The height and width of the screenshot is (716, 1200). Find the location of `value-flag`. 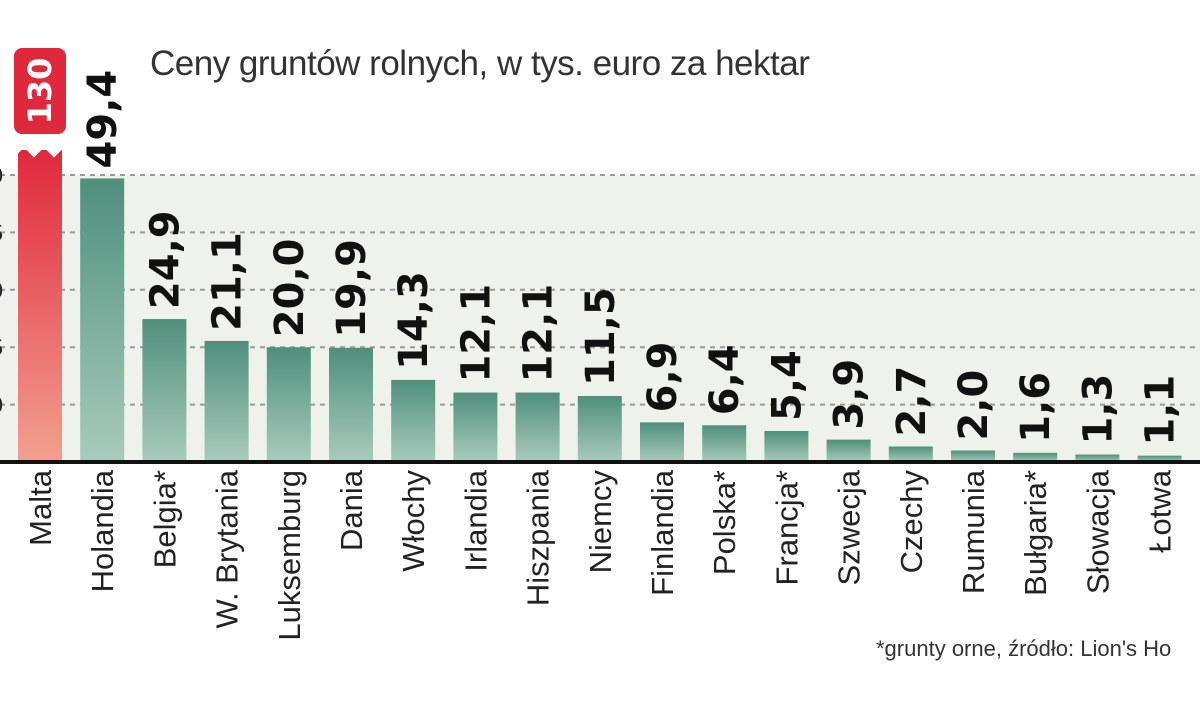

value-flag is located at coordinates (40, 91).